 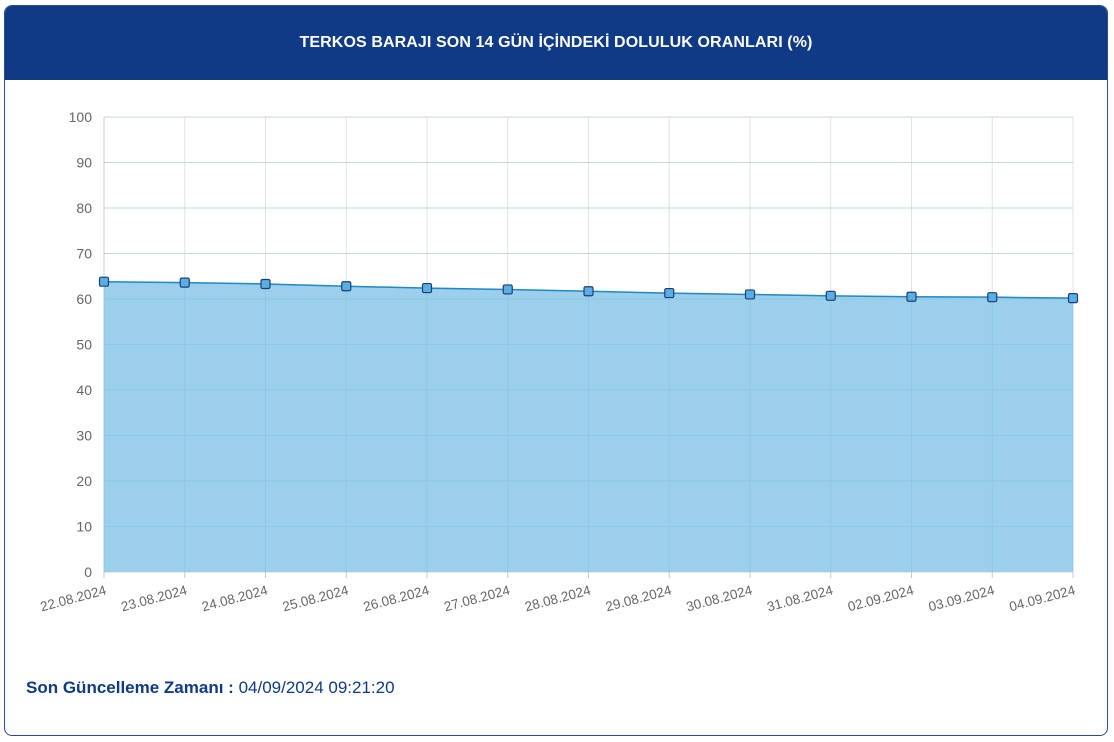 I want to click on x-tick-label: 02.09.2024, so click(x=881, y=598).